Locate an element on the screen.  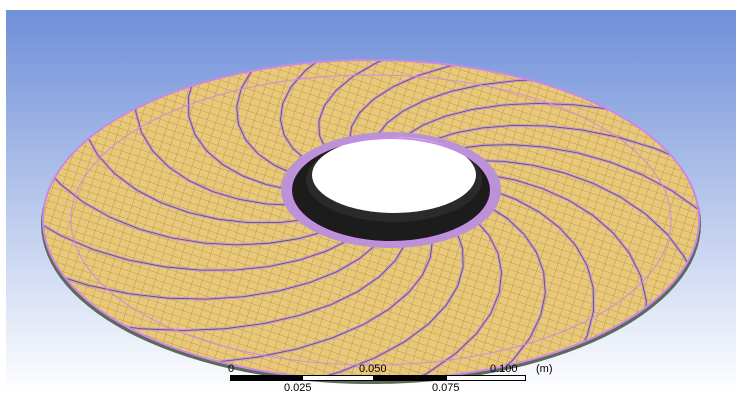
scale-unit: (m) is located at coordinates (544, 369).